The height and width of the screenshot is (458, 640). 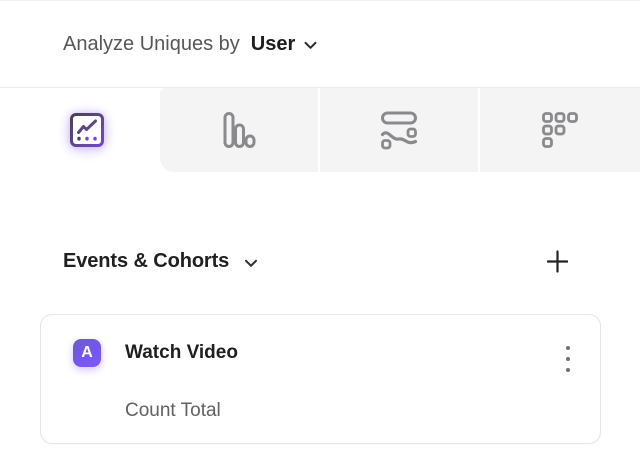 I want to click on plus-icon, so click(x=557, y=261).